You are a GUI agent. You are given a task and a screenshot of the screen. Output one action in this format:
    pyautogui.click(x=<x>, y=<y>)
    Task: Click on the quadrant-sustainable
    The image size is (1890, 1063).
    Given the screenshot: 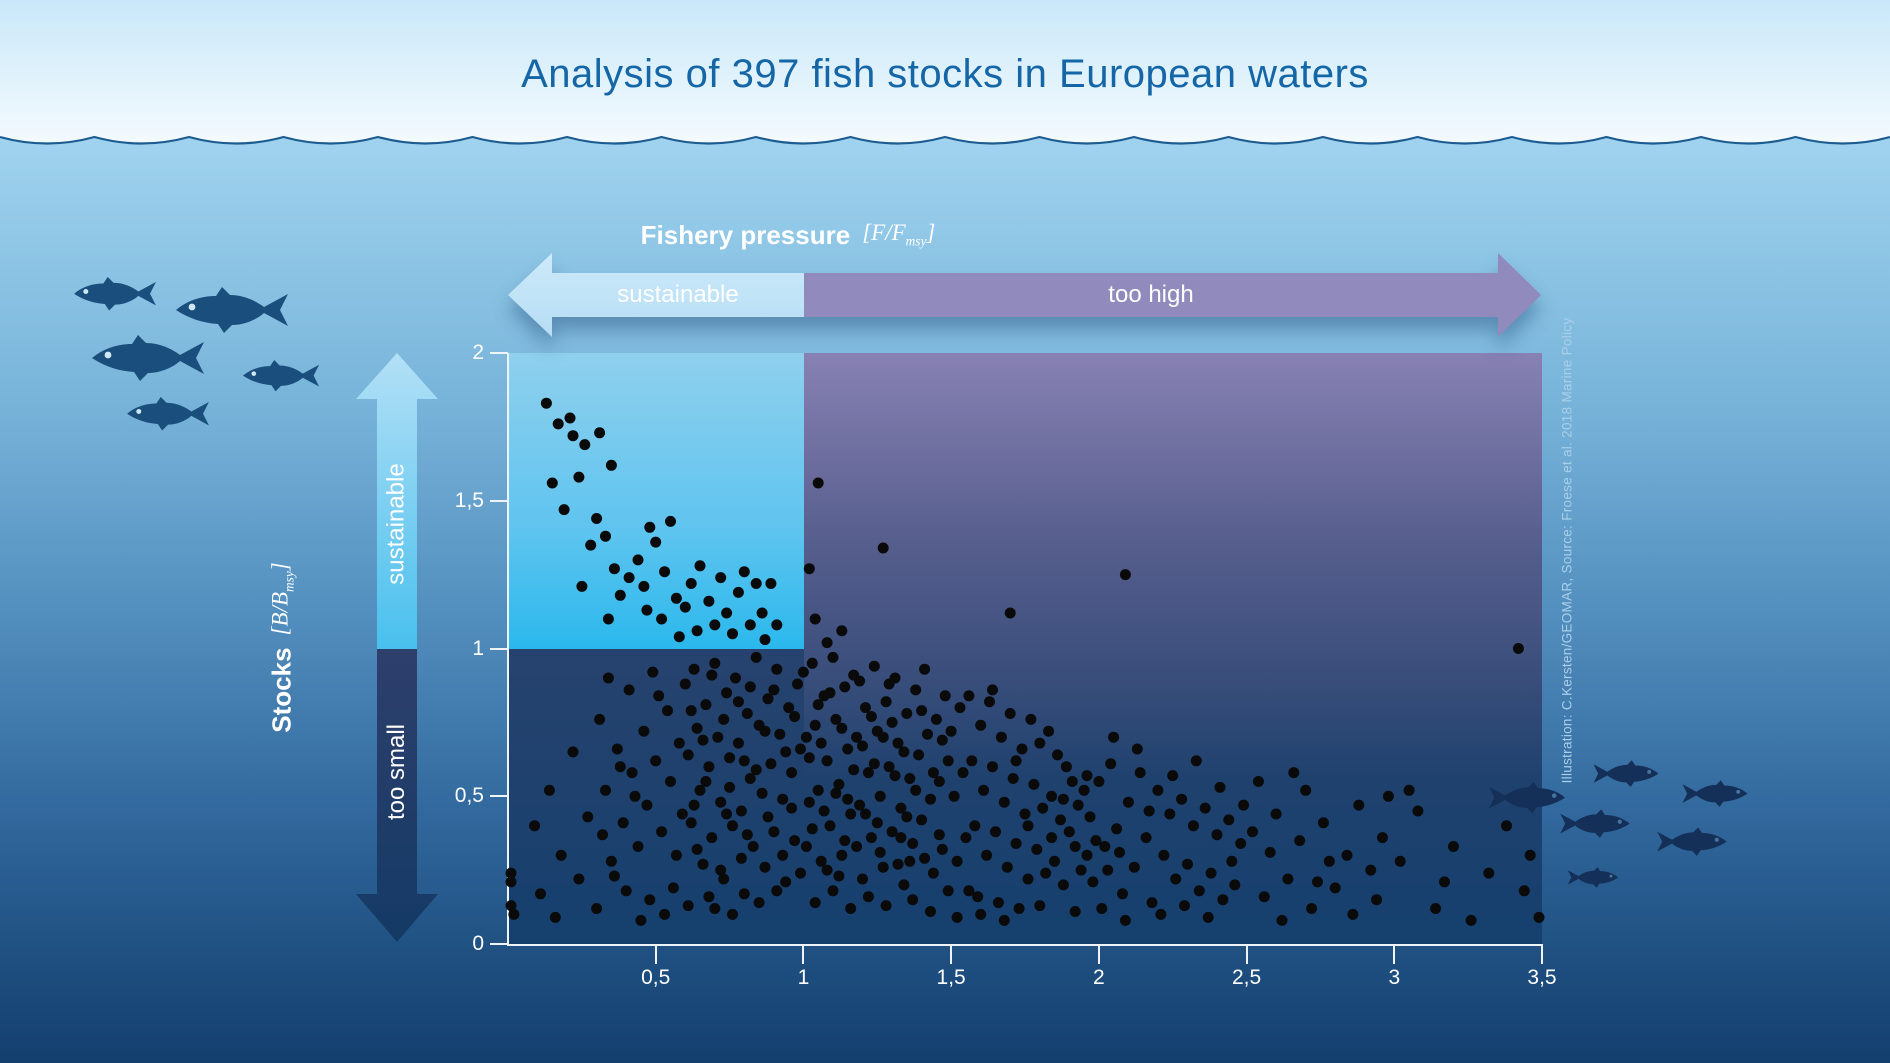 What is the action you would take?
    pyautogui.click(x=656, y=501)
    